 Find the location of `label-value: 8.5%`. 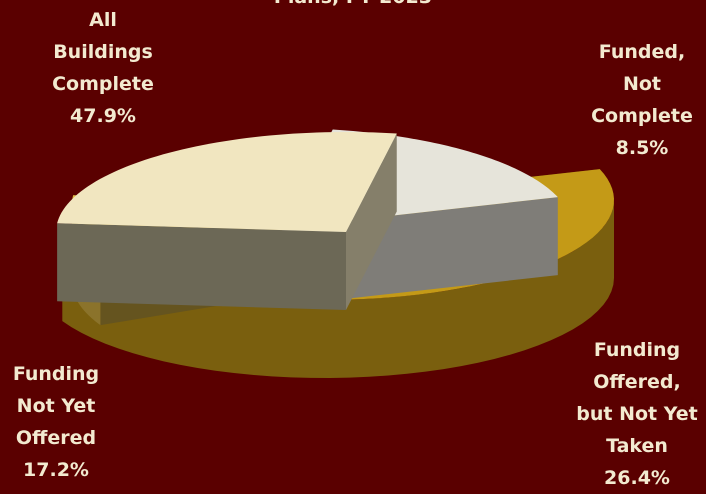

label-value: 8.5% is located at coordinates (642, 148).